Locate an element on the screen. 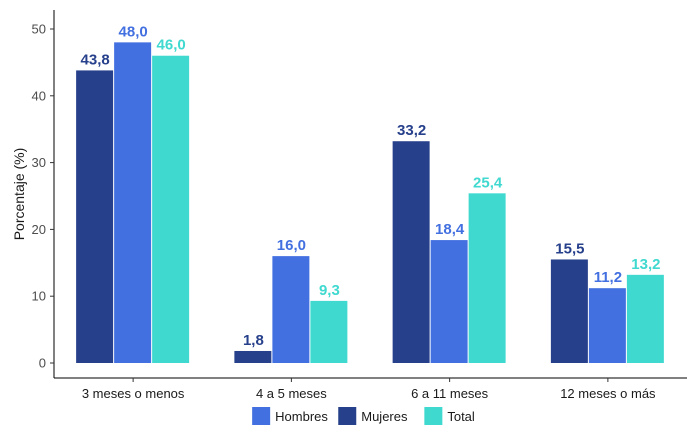  y-tick-label: 0 is located at coordinates (42, 363).